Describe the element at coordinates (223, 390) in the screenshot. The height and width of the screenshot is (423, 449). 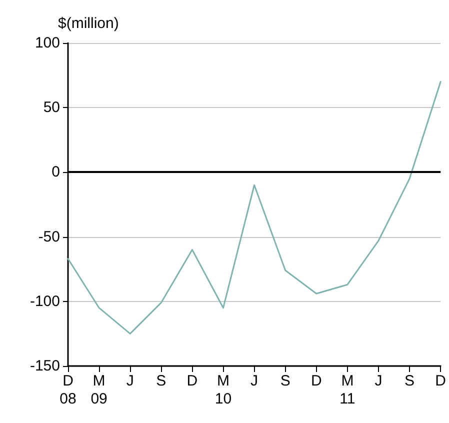
I see `x-tick-label: M 10` at that location.